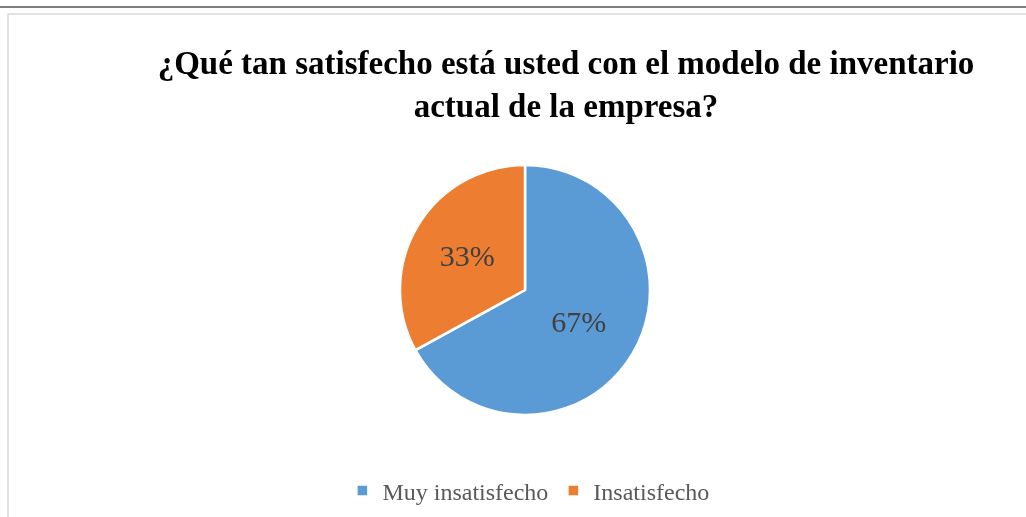 The height and width of the screenshot is (517, 1026). What do you see at coordinates (465, 491) in the screenshot?
I see `legend-label: Muy insatisfecho` at bounding box center [465, 491].